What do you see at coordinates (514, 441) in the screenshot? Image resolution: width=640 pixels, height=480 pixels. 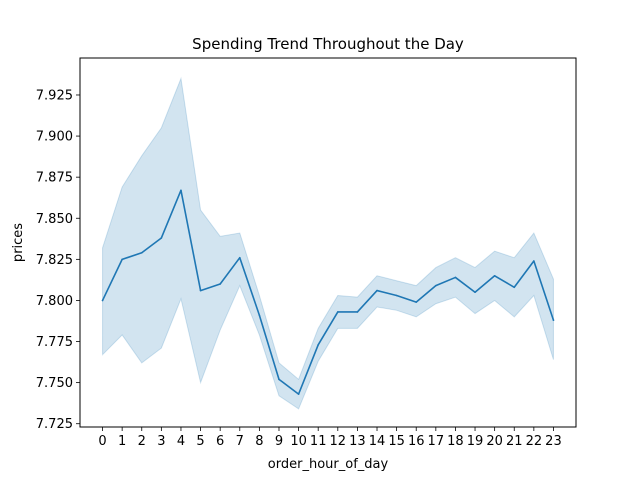 I see `x-tick-label: 21` at bounding box center [514, 441].